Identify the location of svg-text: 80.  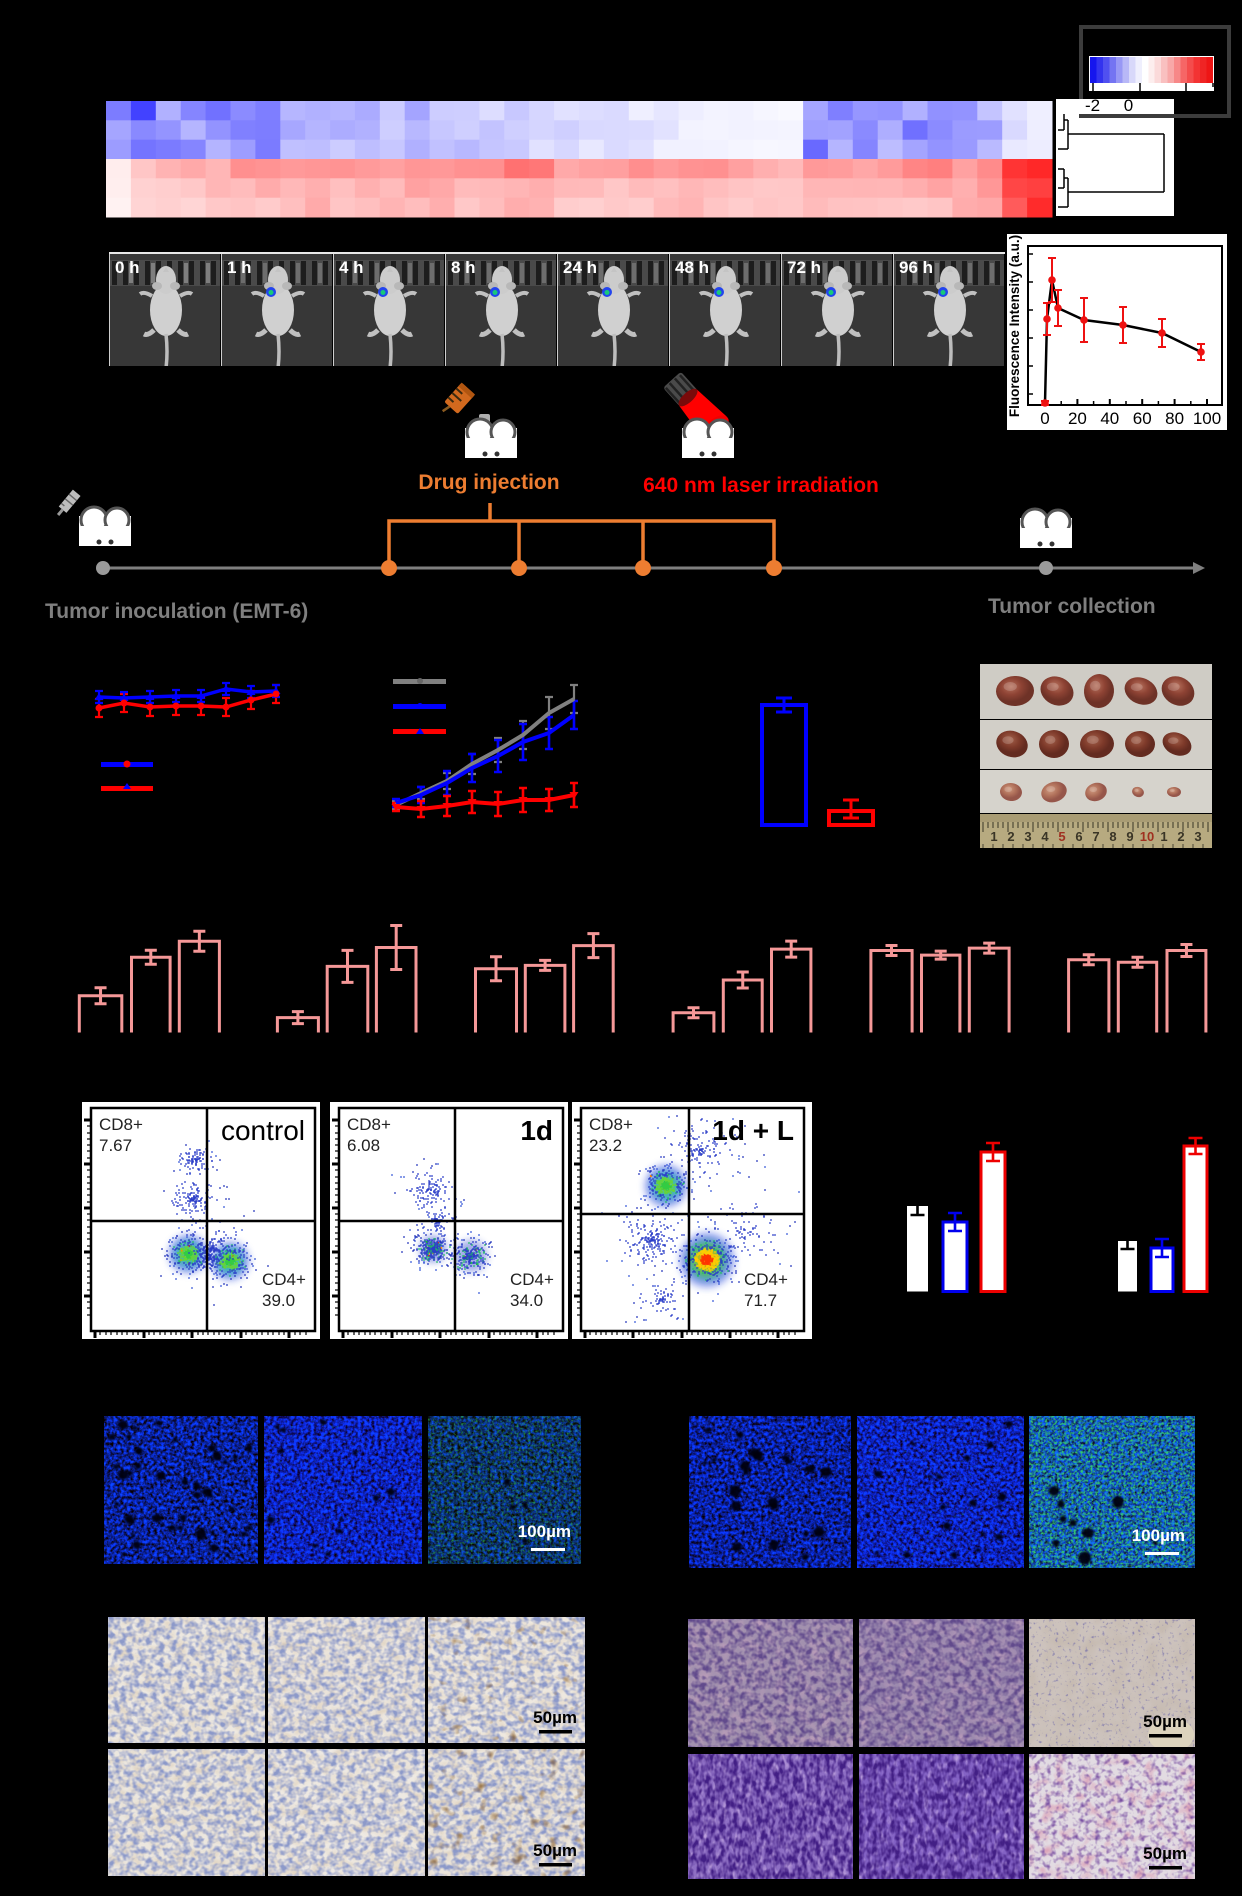
(1174, 418).